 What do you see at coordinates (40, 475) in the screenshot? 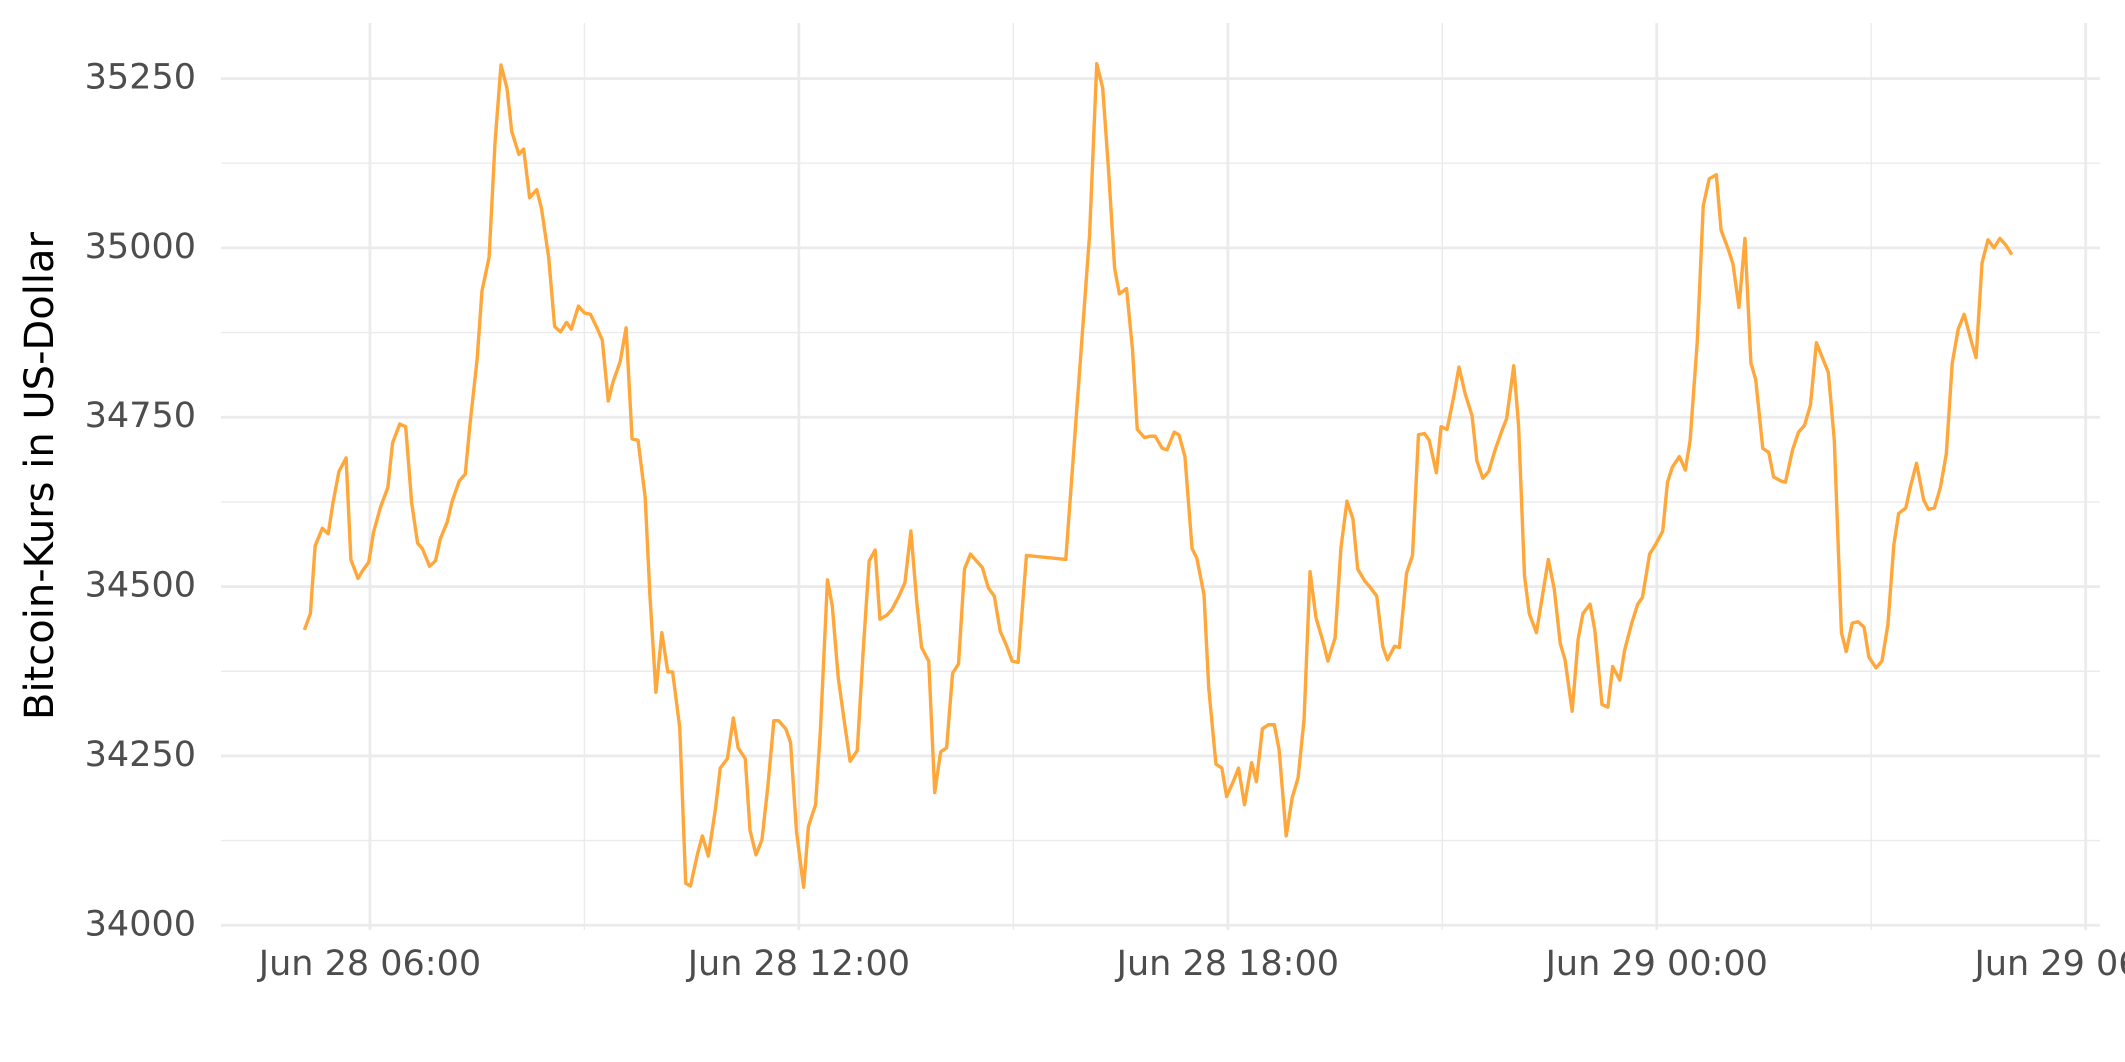
I see `y-axis-title: Bitcoin-Kurs in US-Dollar` at bounding box center [40, 475].